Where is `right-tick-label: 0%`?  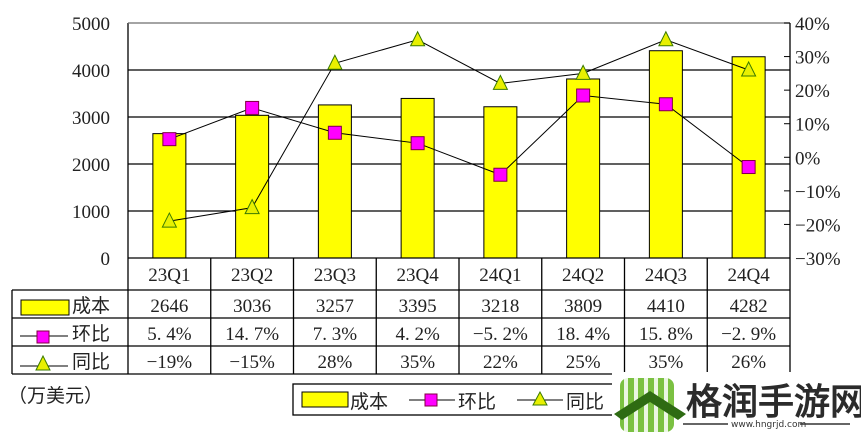
right-tick-label: 0% is located at coordinates (808, 158).